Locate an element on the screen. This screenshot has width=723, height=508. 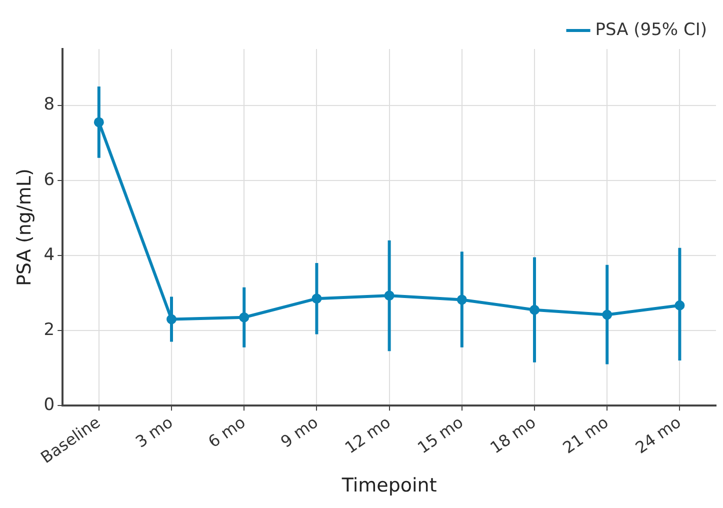
x-tick-label: 21 mo is located at coordinates (585, 435).